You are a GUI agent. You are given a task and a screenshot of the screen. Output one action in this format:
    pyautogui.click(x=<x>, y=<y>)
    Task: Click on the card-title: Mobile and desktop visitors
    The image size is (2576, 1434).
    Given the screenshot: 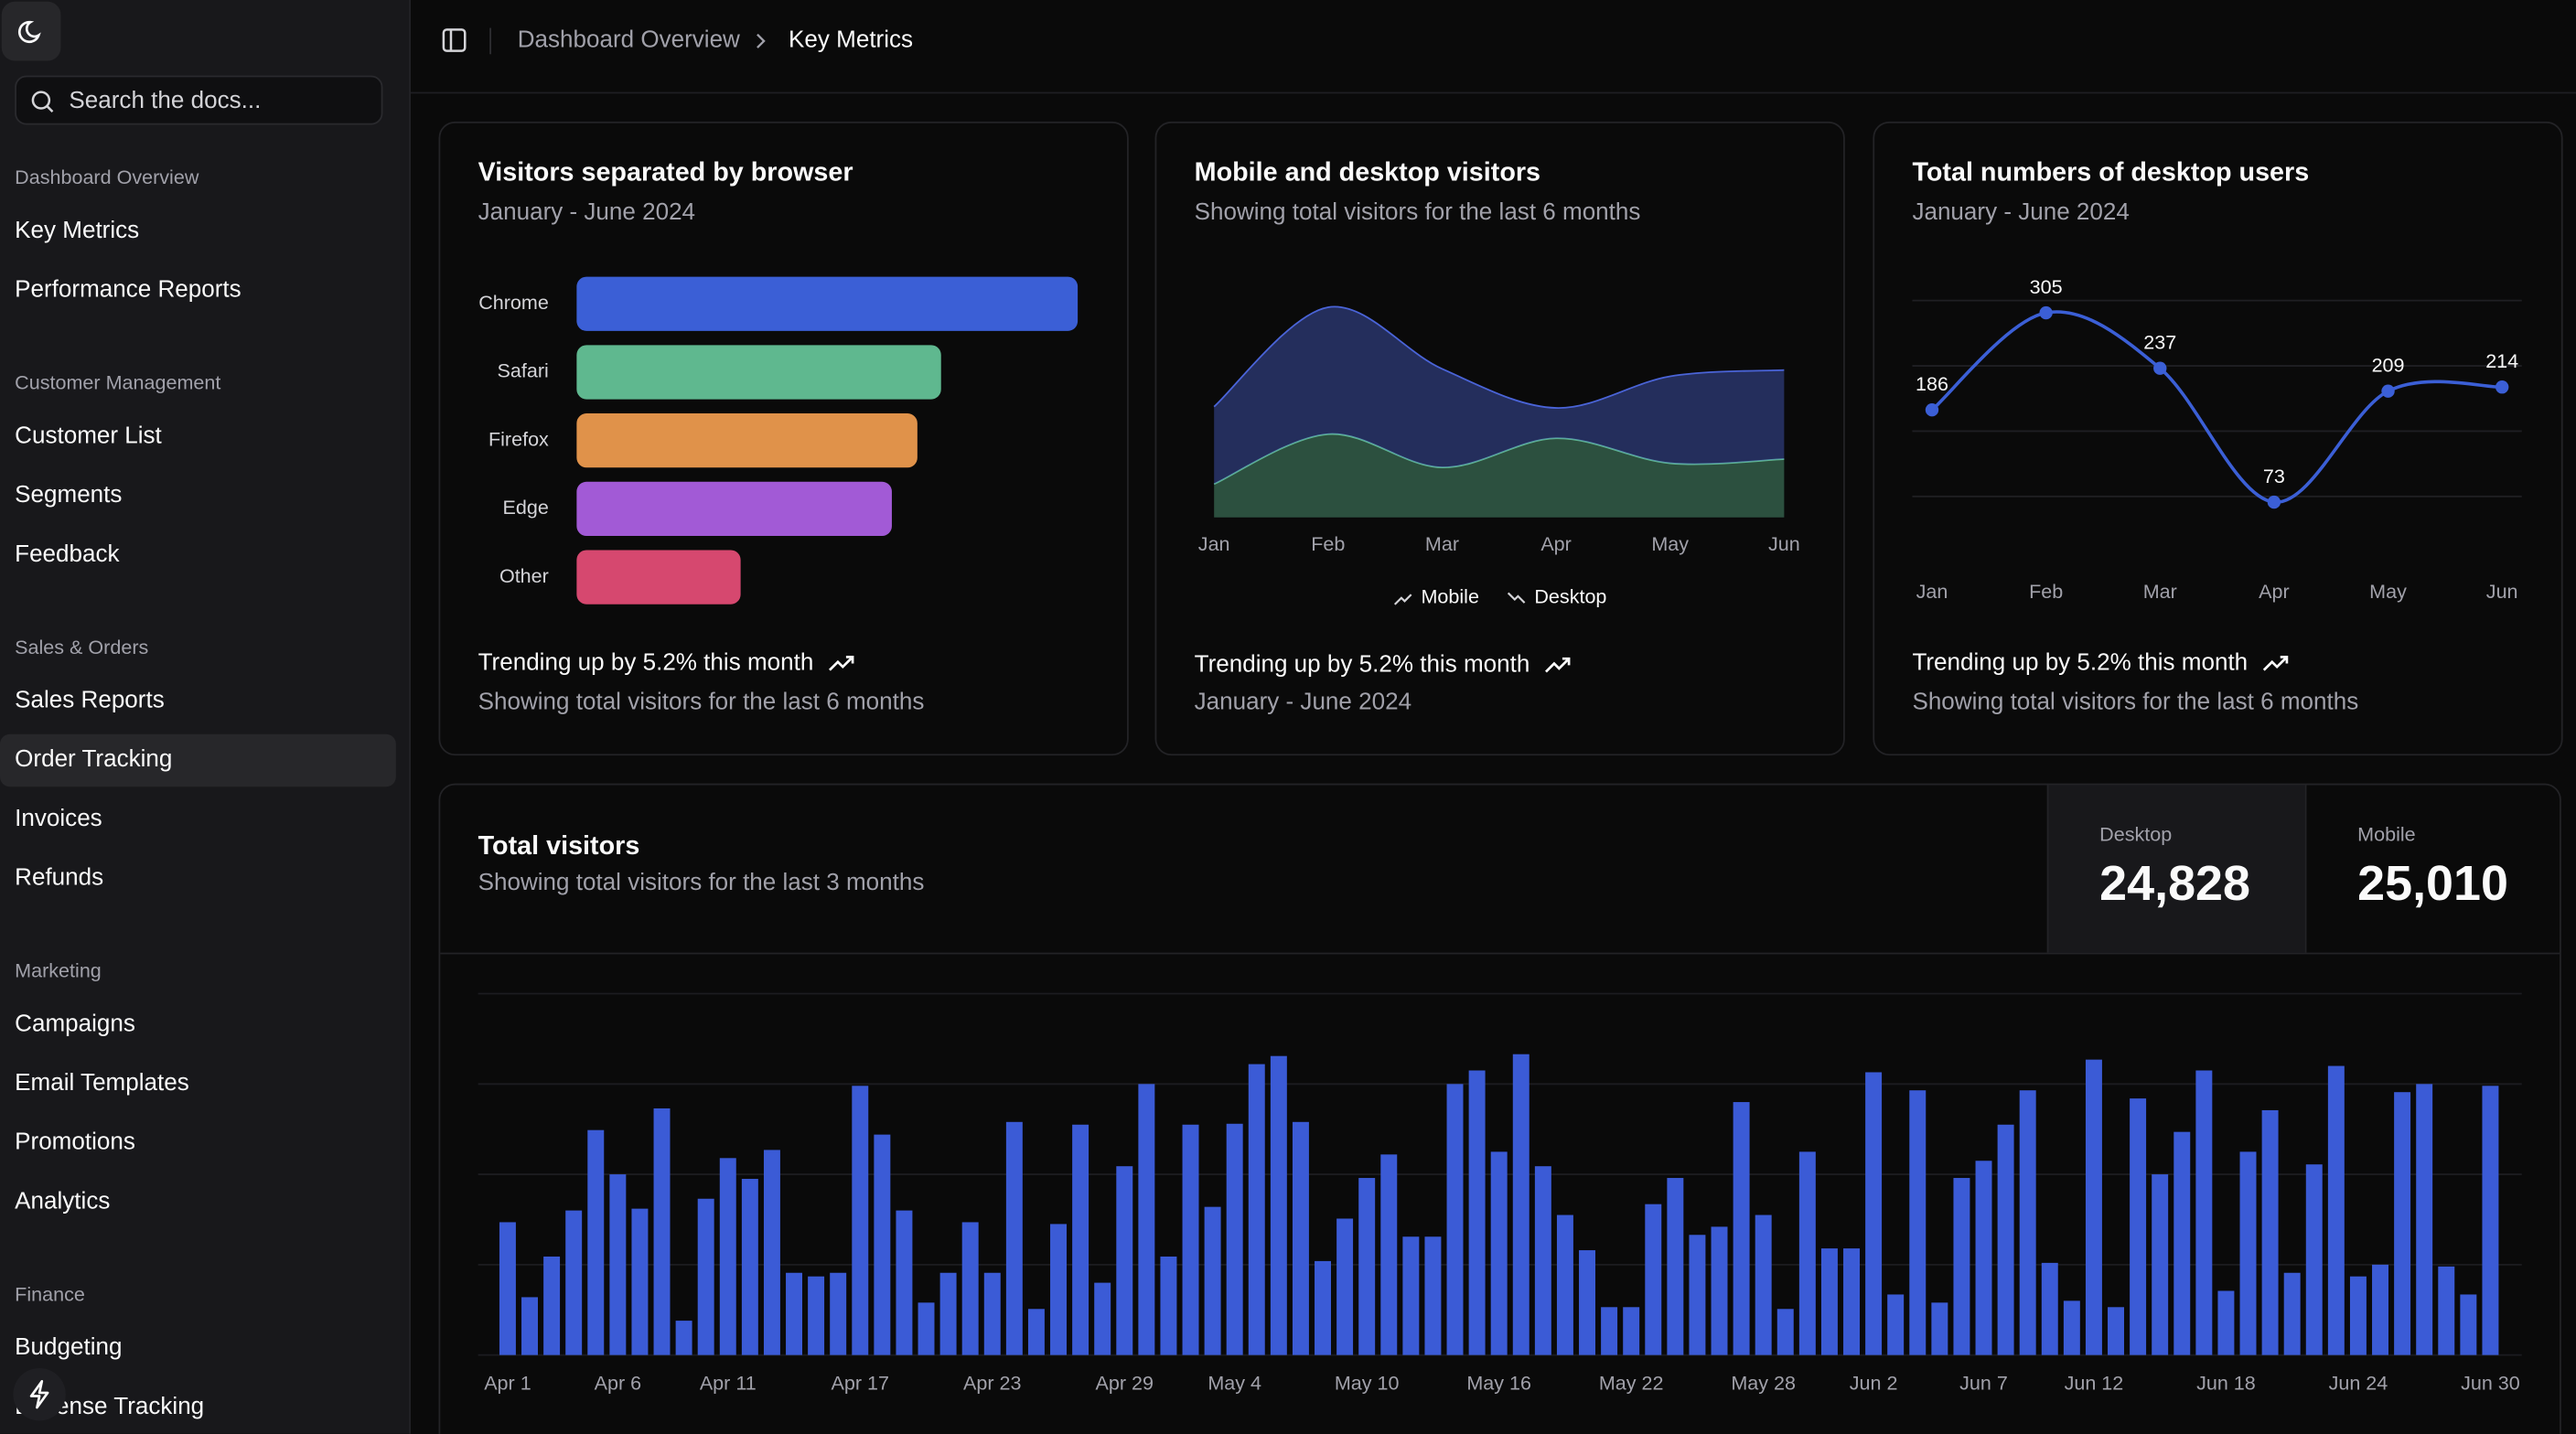 What is the action you would take?
    pyautogui.click(x=1368, y=173)
    